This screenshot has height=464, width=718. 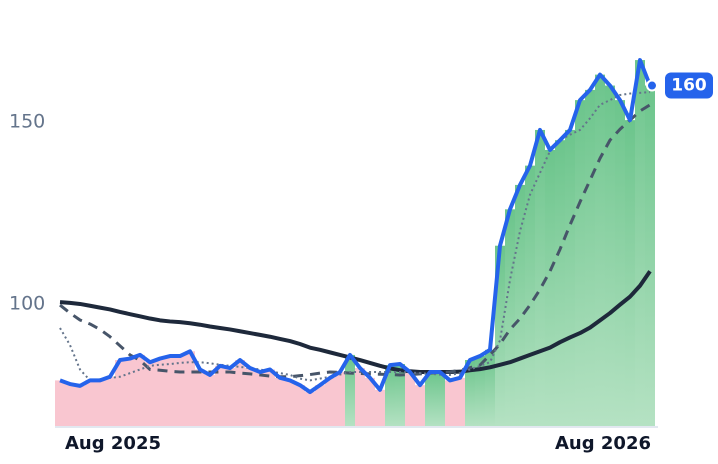 What do you see at coordinates (113, 443) in the screenshot?
I see `x-tick-label: Aug 2025` at bounding box center [113, 443].